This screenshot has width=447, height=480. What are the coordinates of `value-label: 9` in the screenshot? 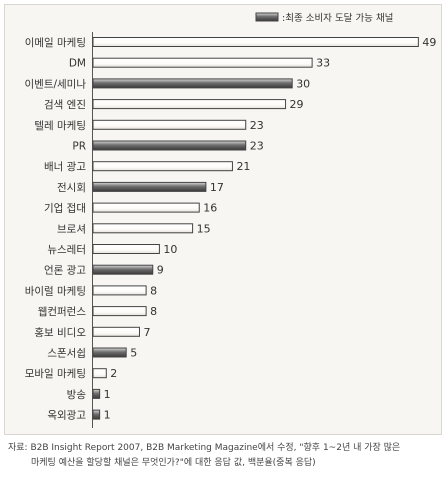 It's located at (160, 270).